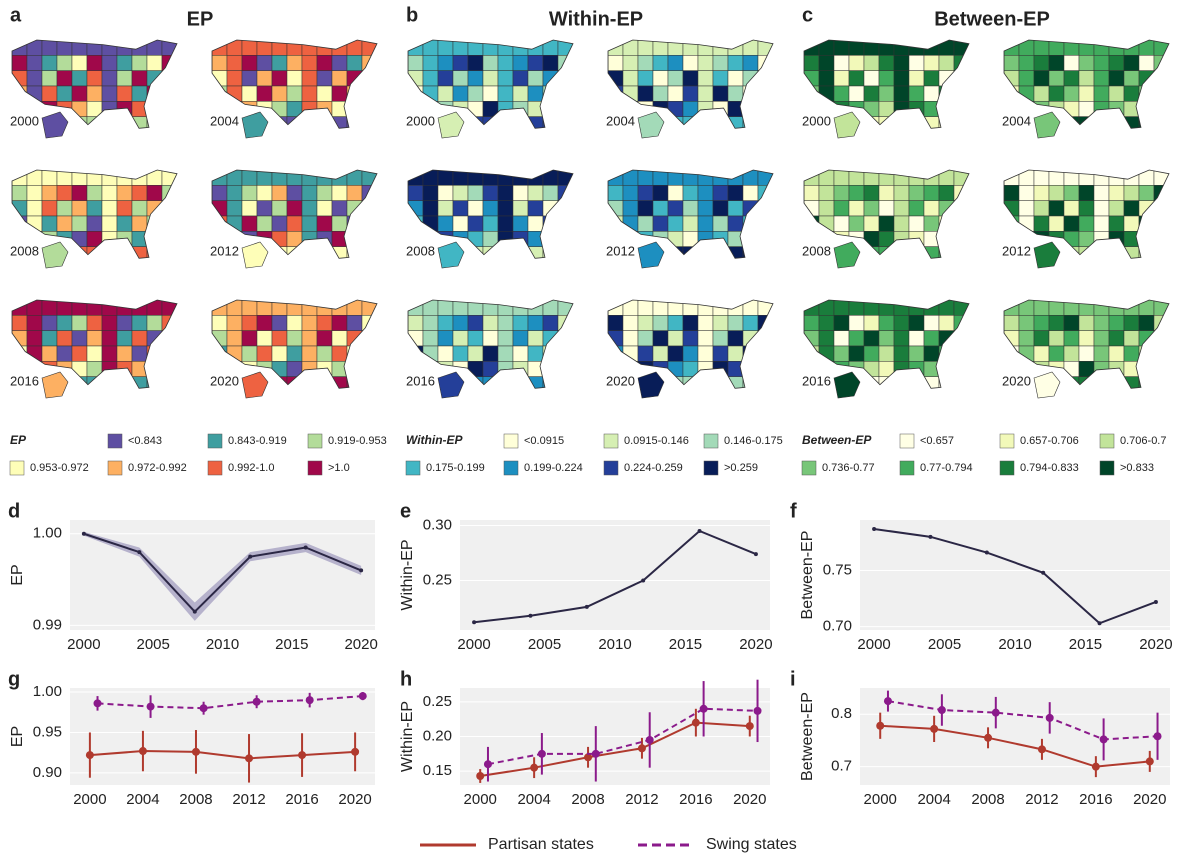  What do you see at coordinates (807, 575) in the screenshot?
I see `y-axis-label: Between-EP` at bounding box center [807, 575].